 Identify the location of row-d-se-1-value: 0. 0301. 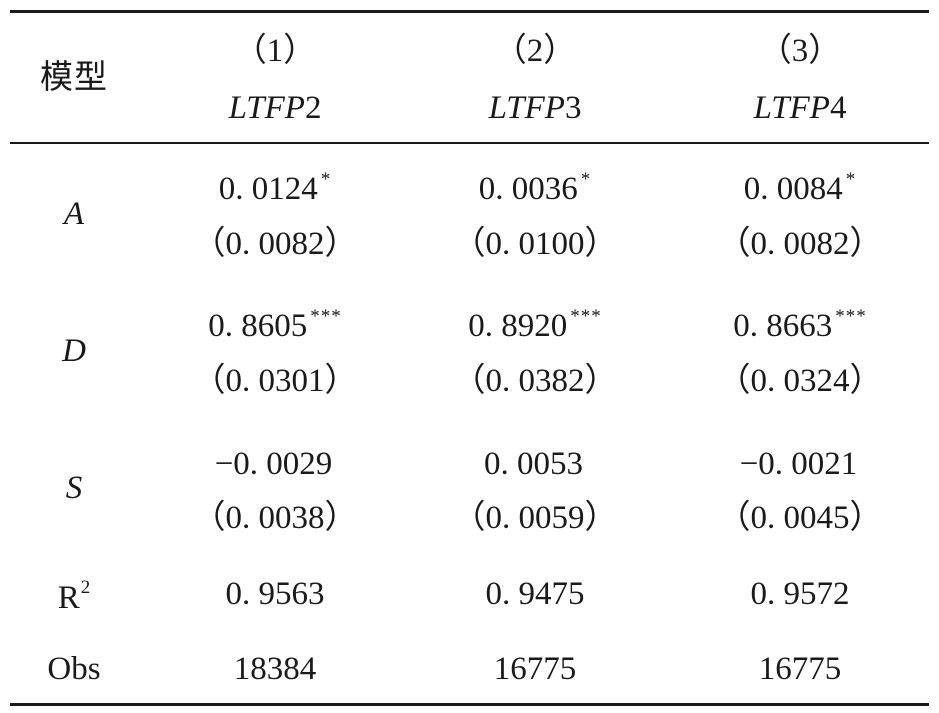
(275, 381).